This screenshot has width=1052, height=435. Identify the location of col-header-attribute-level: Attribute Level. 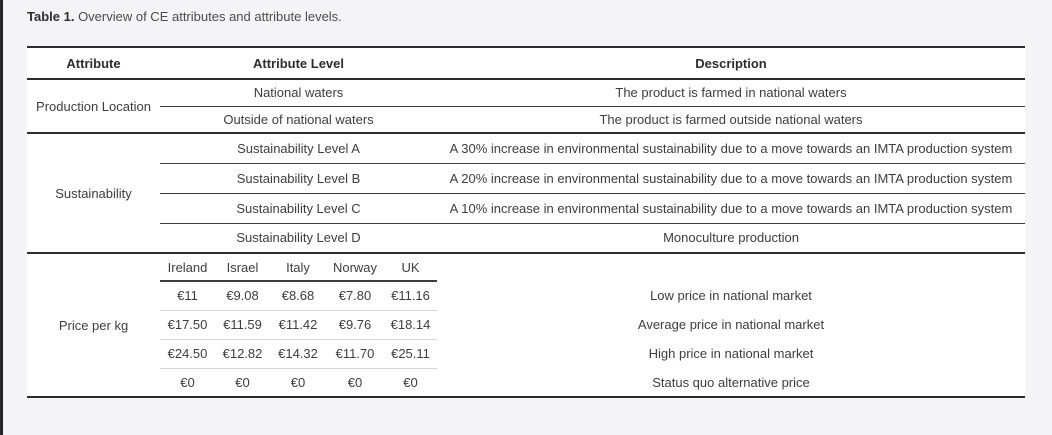
(298, 63).